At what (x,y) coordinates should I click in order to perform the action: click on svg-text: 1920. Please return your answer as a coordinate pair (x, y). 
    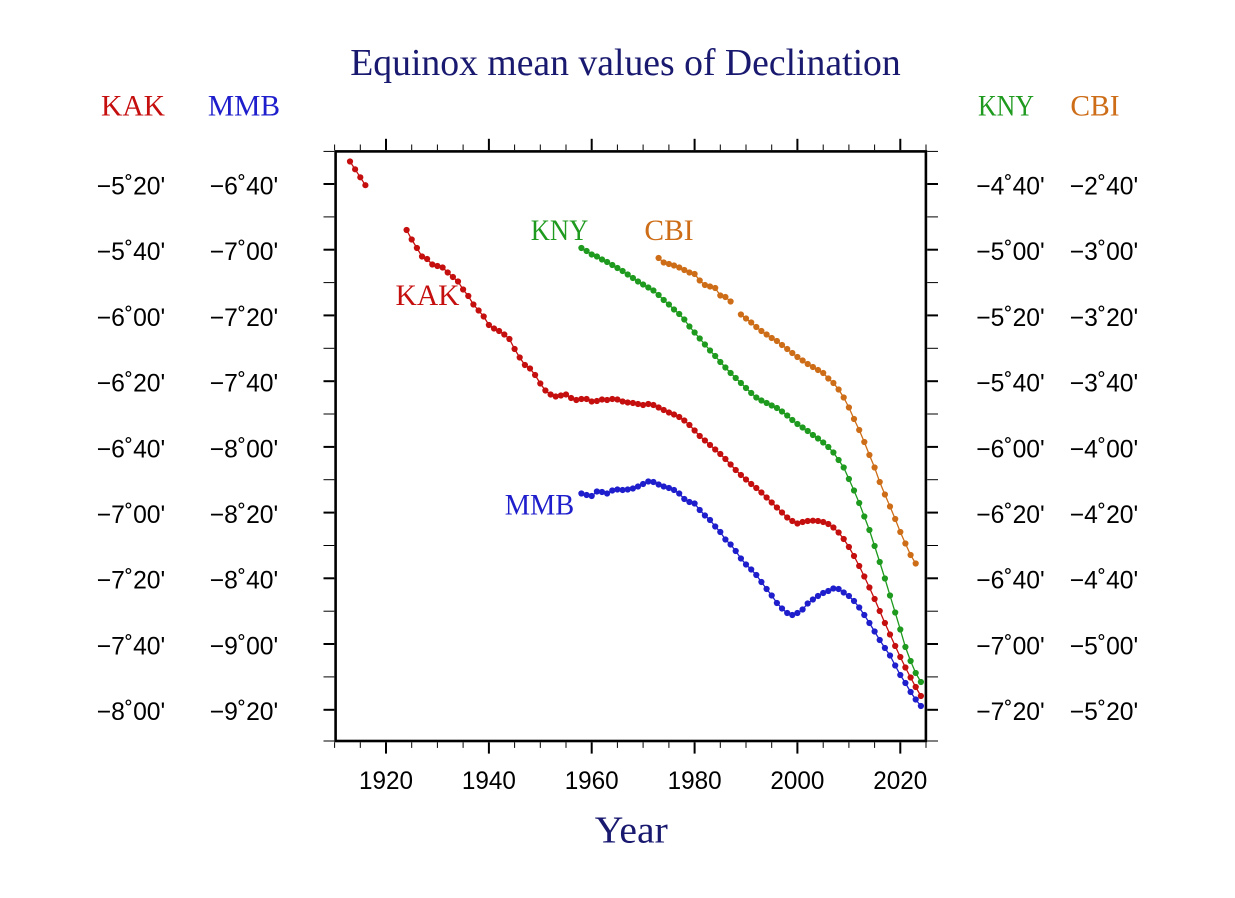
    Looking at the image, I should click on (386, 781).